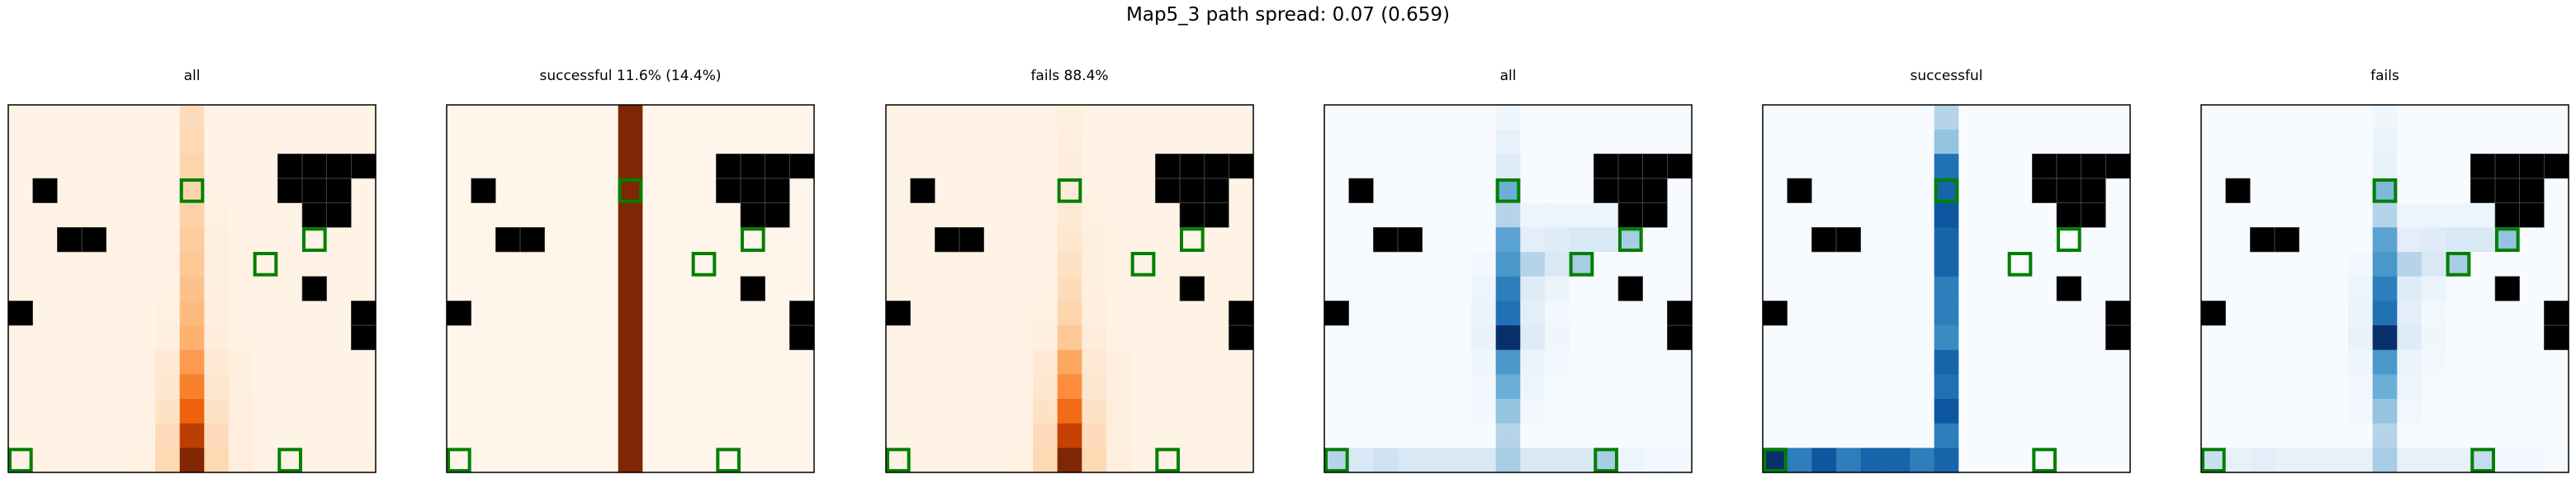  Describe the element at coordinates (1508, 76) in the screenshot. I see `panel-title-3: all` at that location.